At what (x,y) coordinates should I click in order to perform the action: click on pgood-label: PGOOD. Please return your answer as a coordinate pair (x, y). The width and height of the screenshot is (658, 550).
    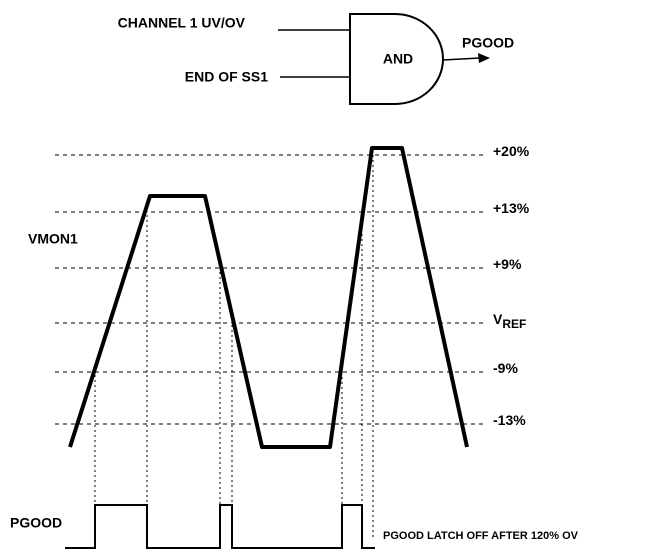
    Looking at the image, I should click on (36, 523).